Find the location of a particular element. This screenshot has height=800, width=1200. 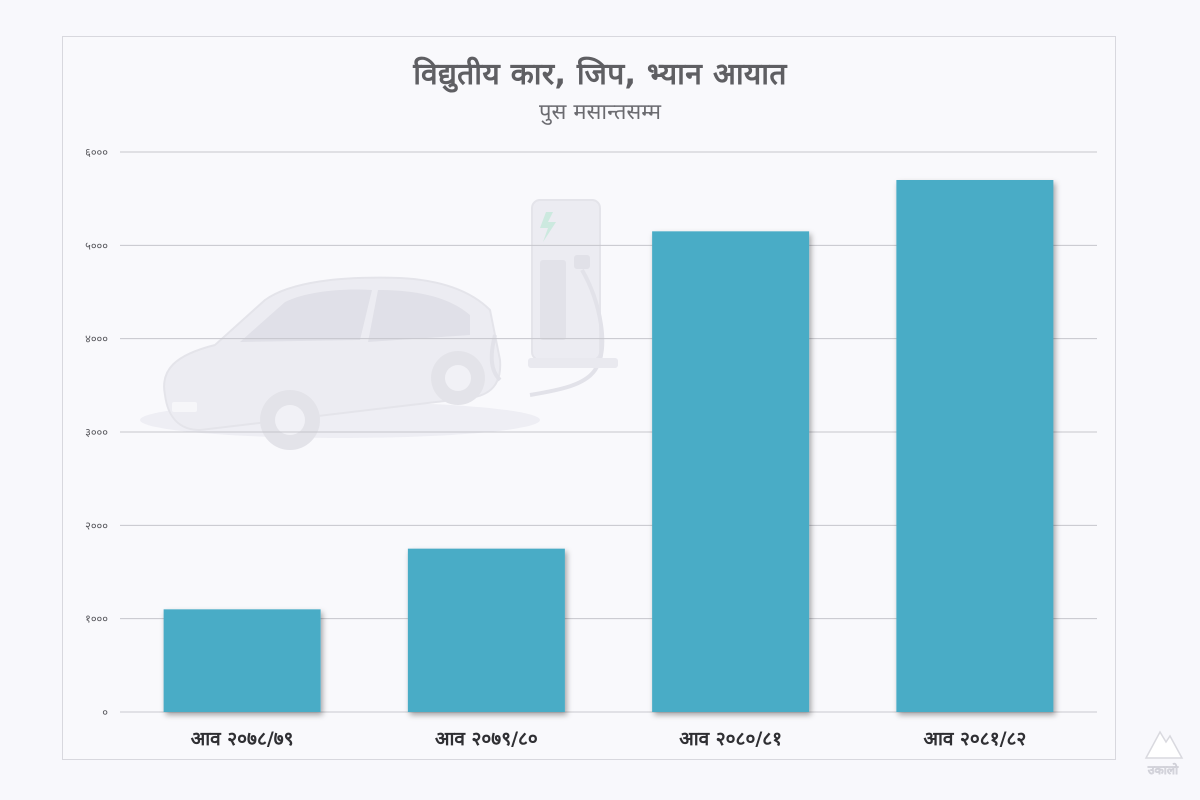

y-axis: ० १००० २००० ३००० ४००० ५००० ६००० is located at coordinates (96, 432).